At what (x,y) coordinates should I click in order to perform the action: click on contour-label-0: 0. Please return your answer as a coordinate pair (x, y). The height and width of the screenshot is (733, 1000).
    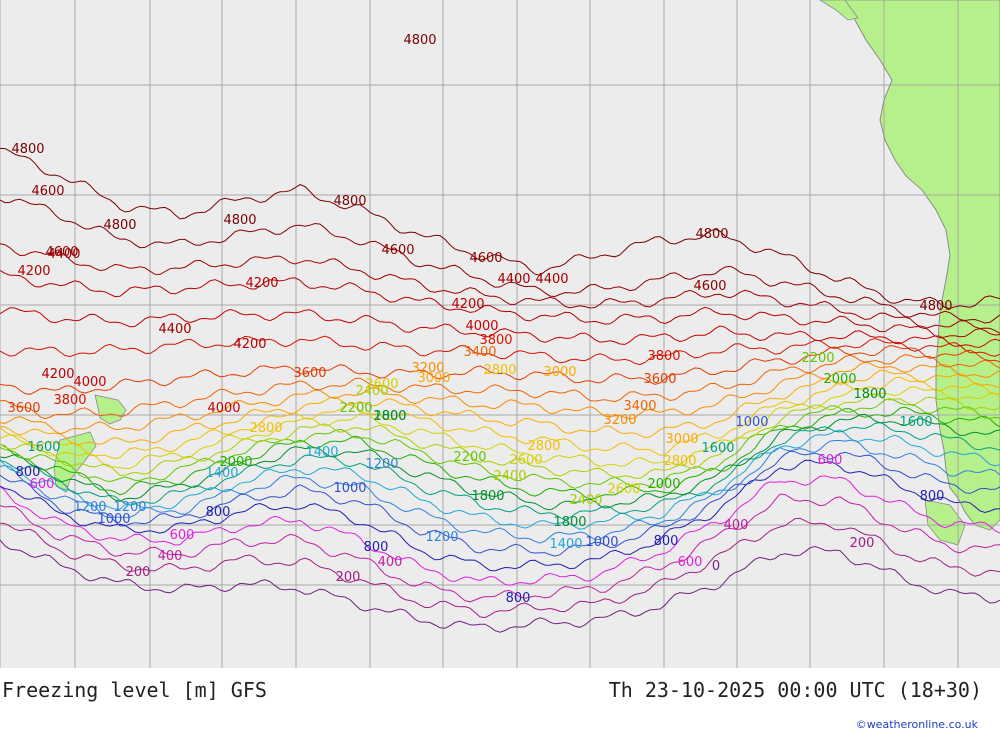
    Looking at the image, I should click on (716, 566).